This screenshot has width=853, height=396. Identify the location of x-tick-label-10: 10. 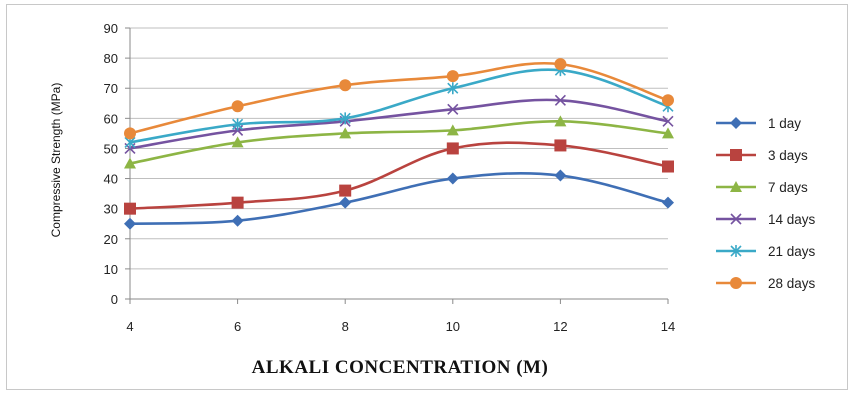
(453, 326).